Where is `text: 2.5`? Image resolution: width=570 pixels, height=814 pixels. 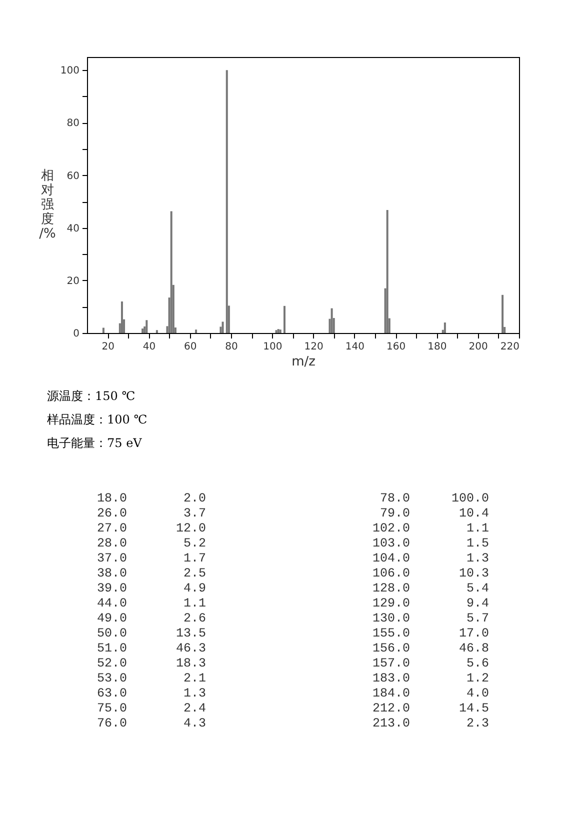 text: 2.5 is located at coordinates (194, 573).